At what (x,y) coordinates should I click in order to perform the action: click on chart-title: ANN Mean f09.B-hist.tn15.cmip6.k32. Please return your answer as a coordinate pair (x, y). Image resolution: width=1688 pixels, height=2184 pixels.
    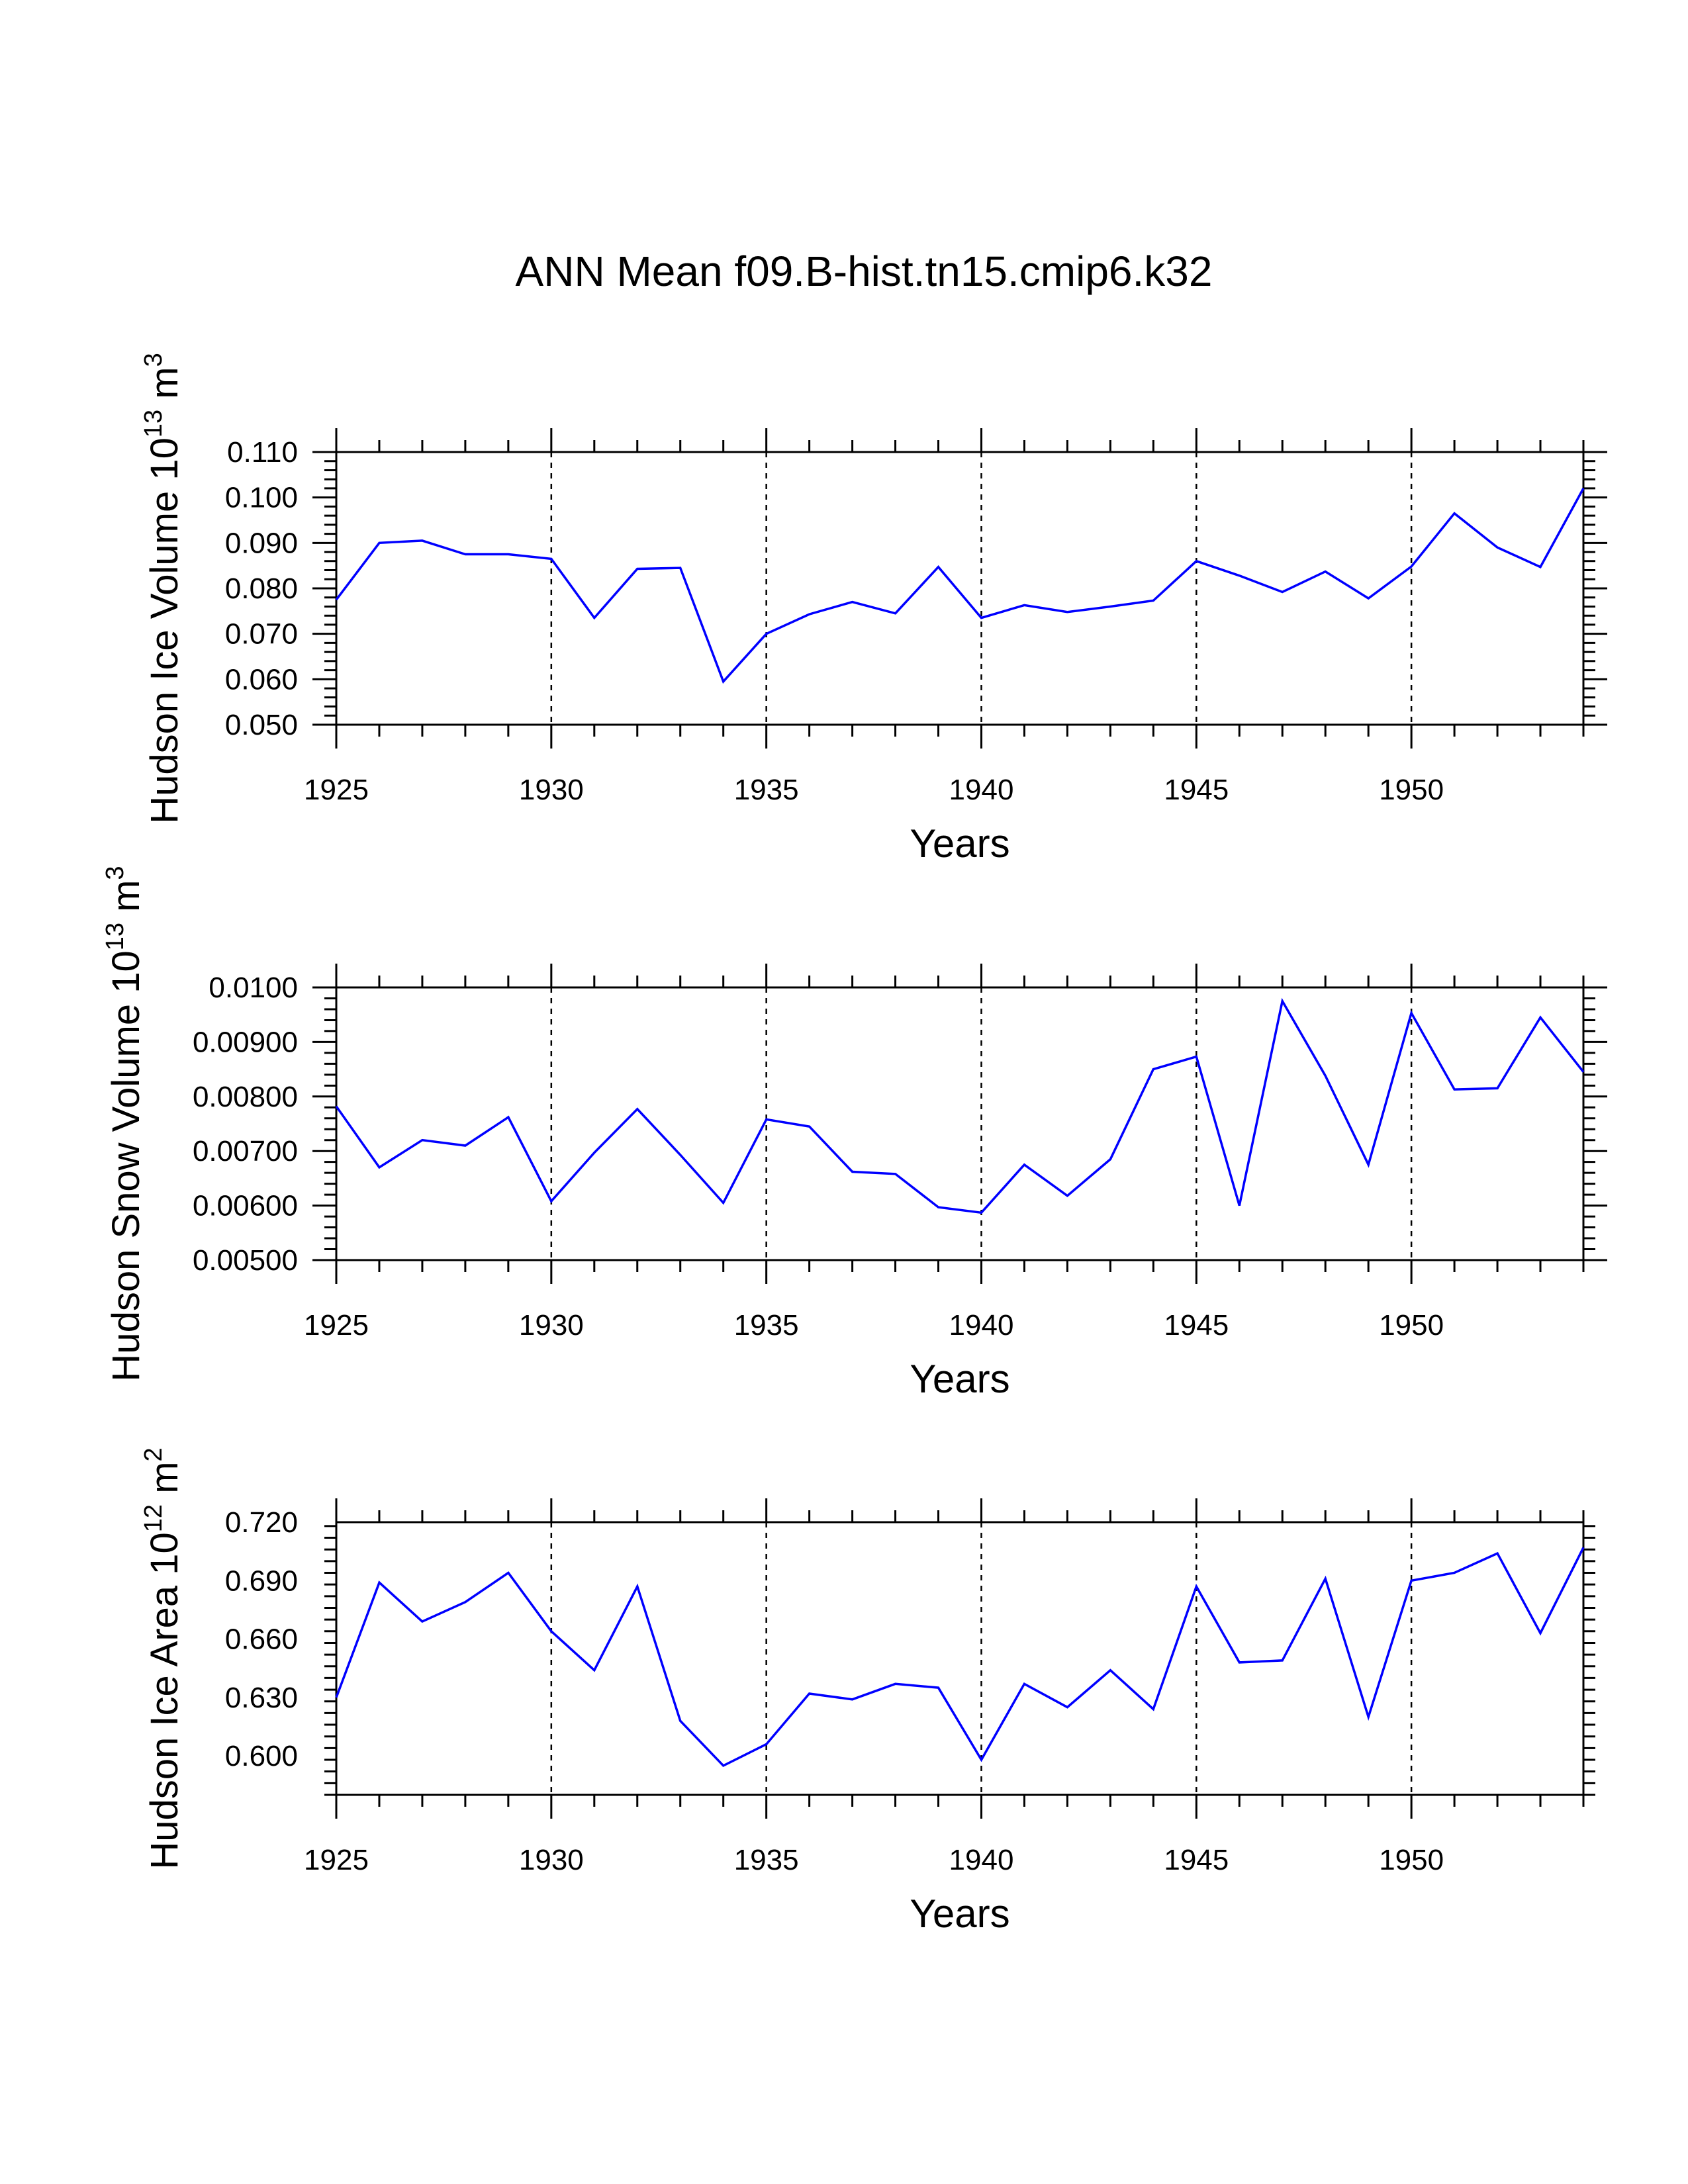
    Looking at the image, I should click on (864, 271).